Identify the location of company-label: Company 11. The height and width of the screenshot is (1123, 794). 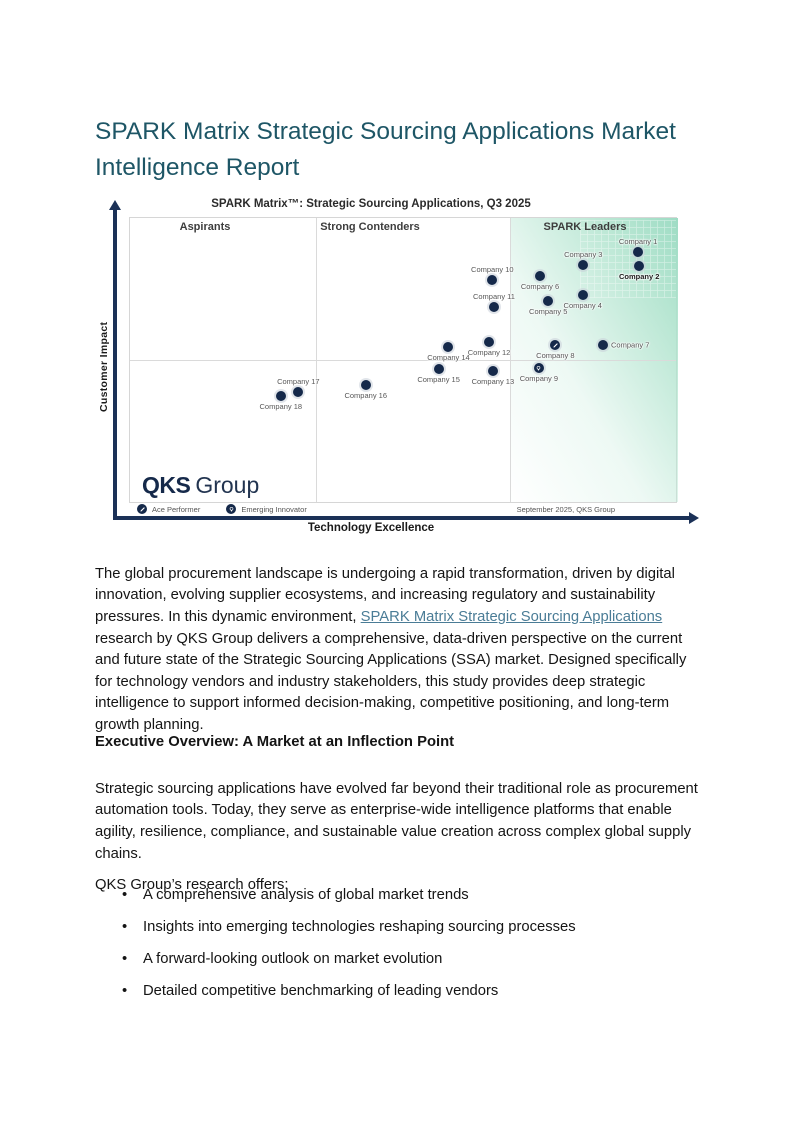
(493, 297).